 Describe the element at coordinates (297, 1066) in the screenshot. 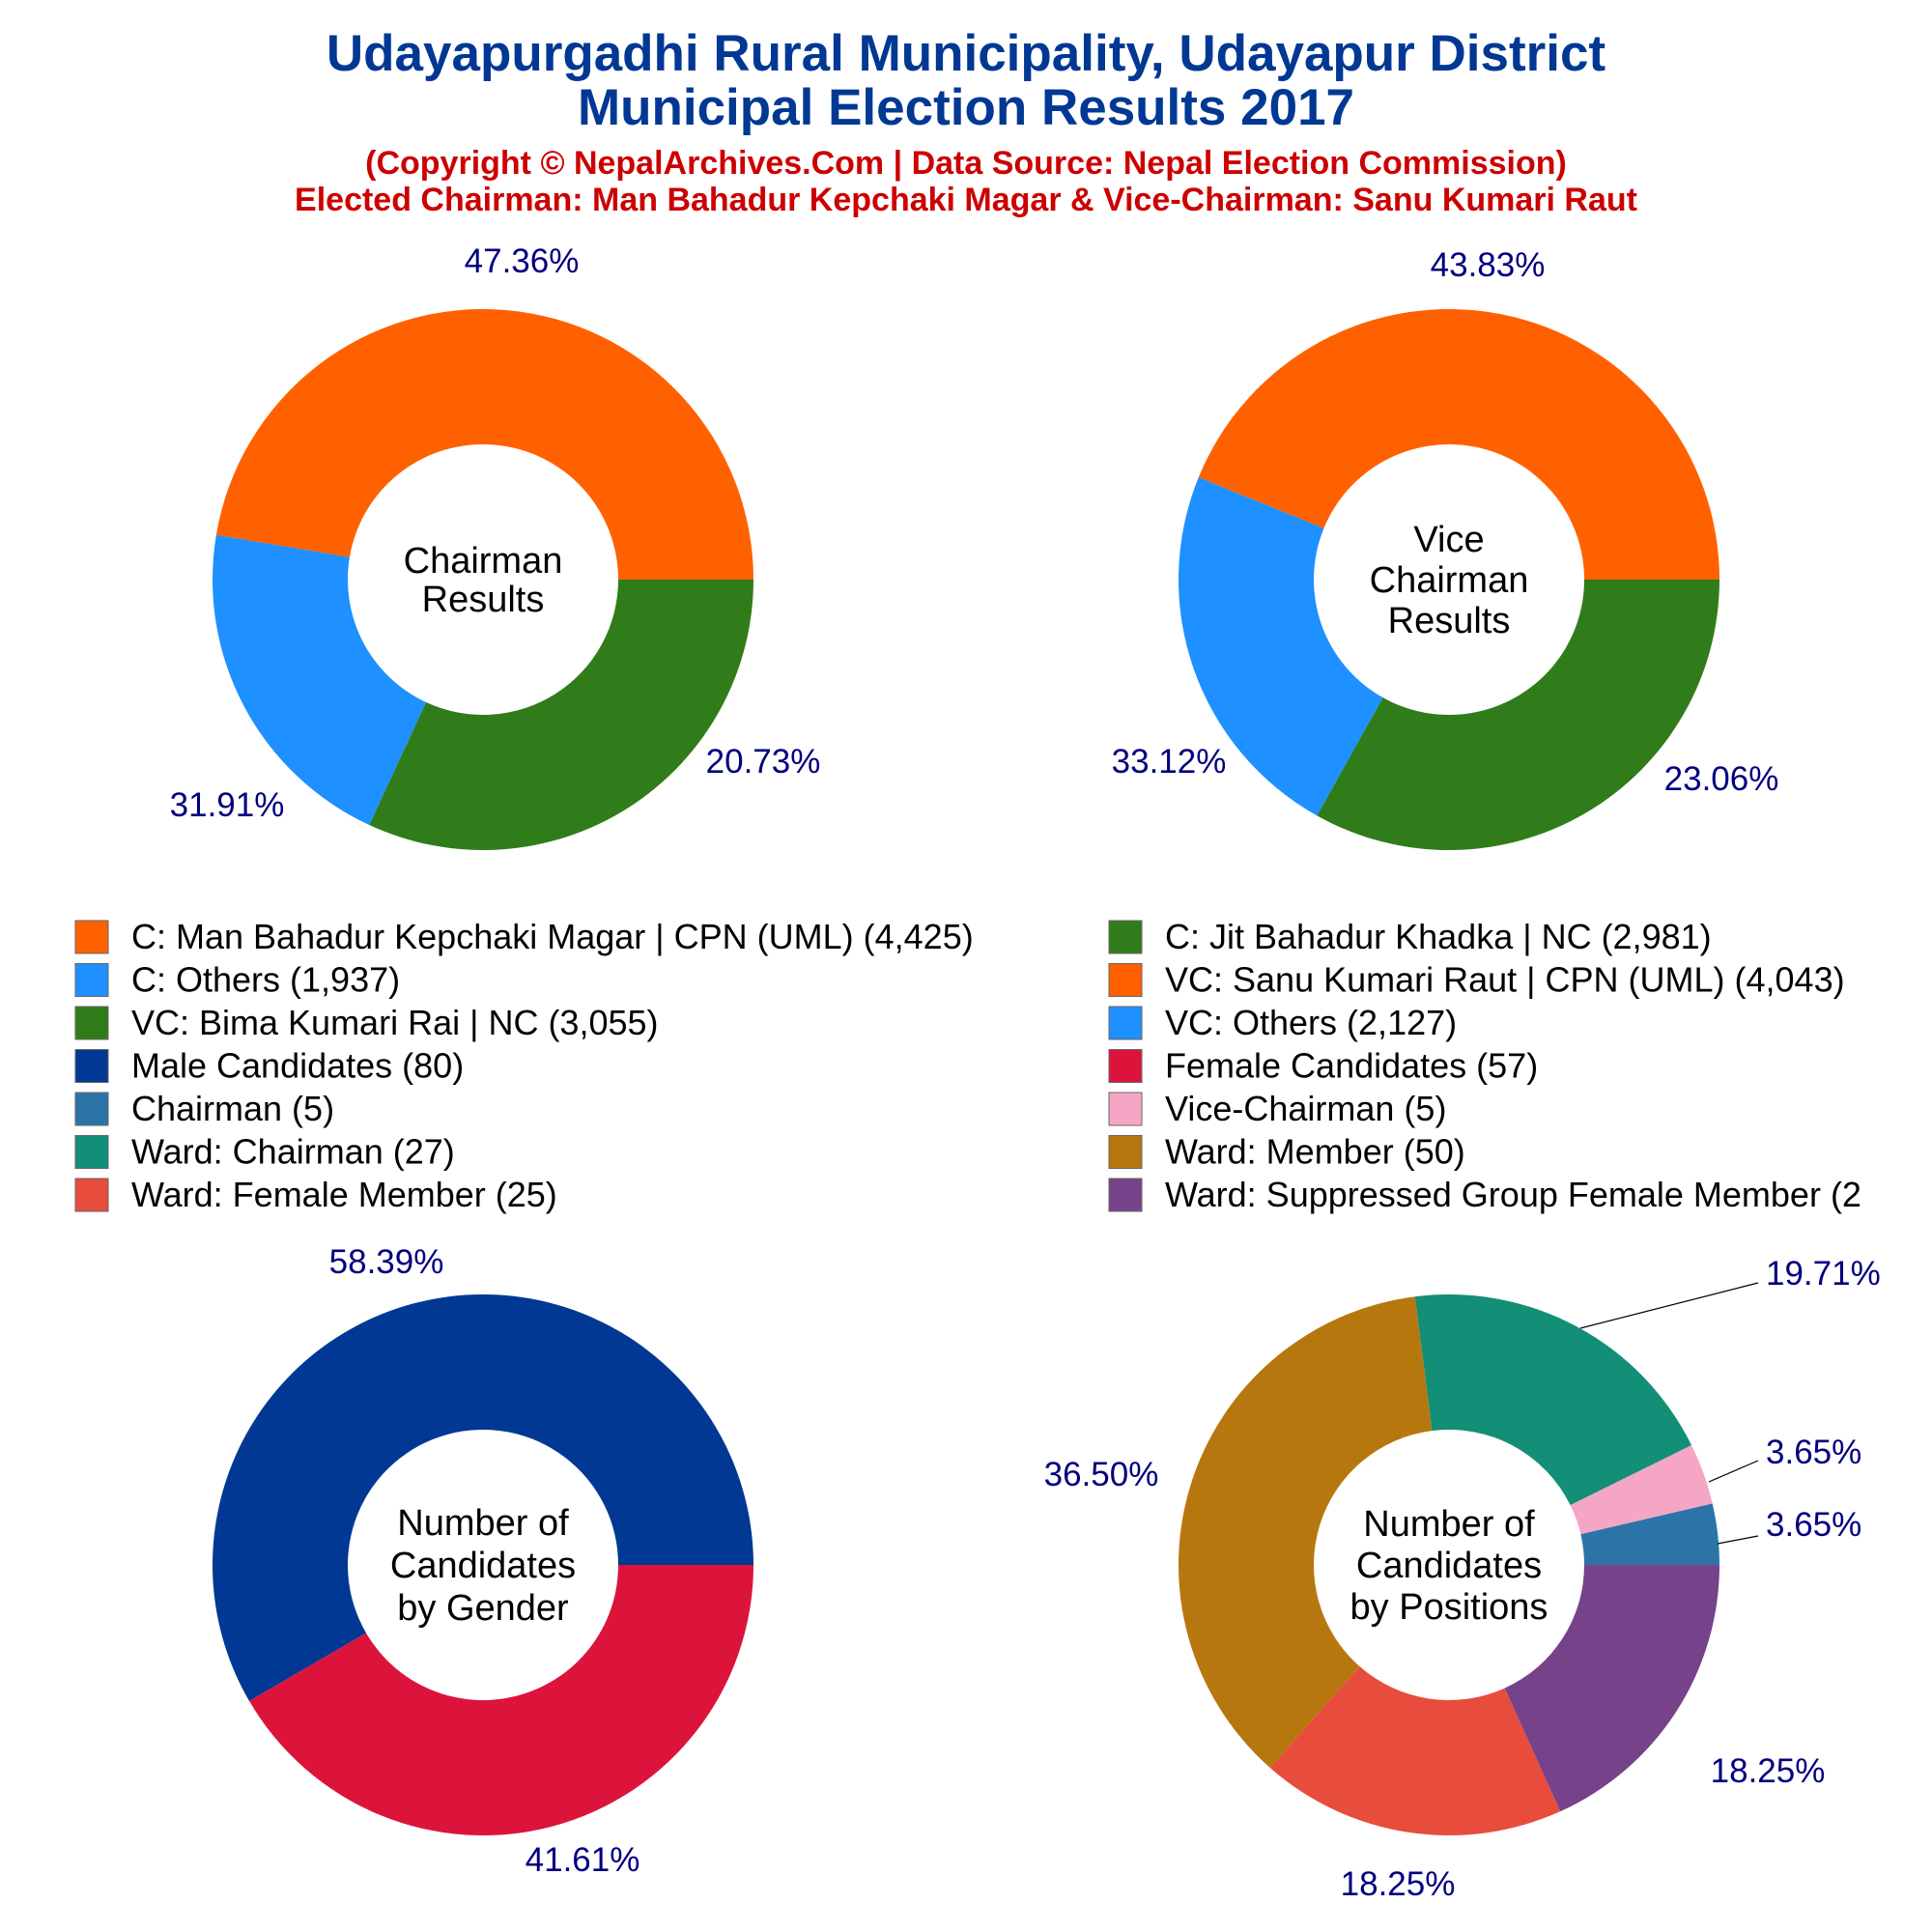

I see `legend-label: Male Candidates (80)` at that location.